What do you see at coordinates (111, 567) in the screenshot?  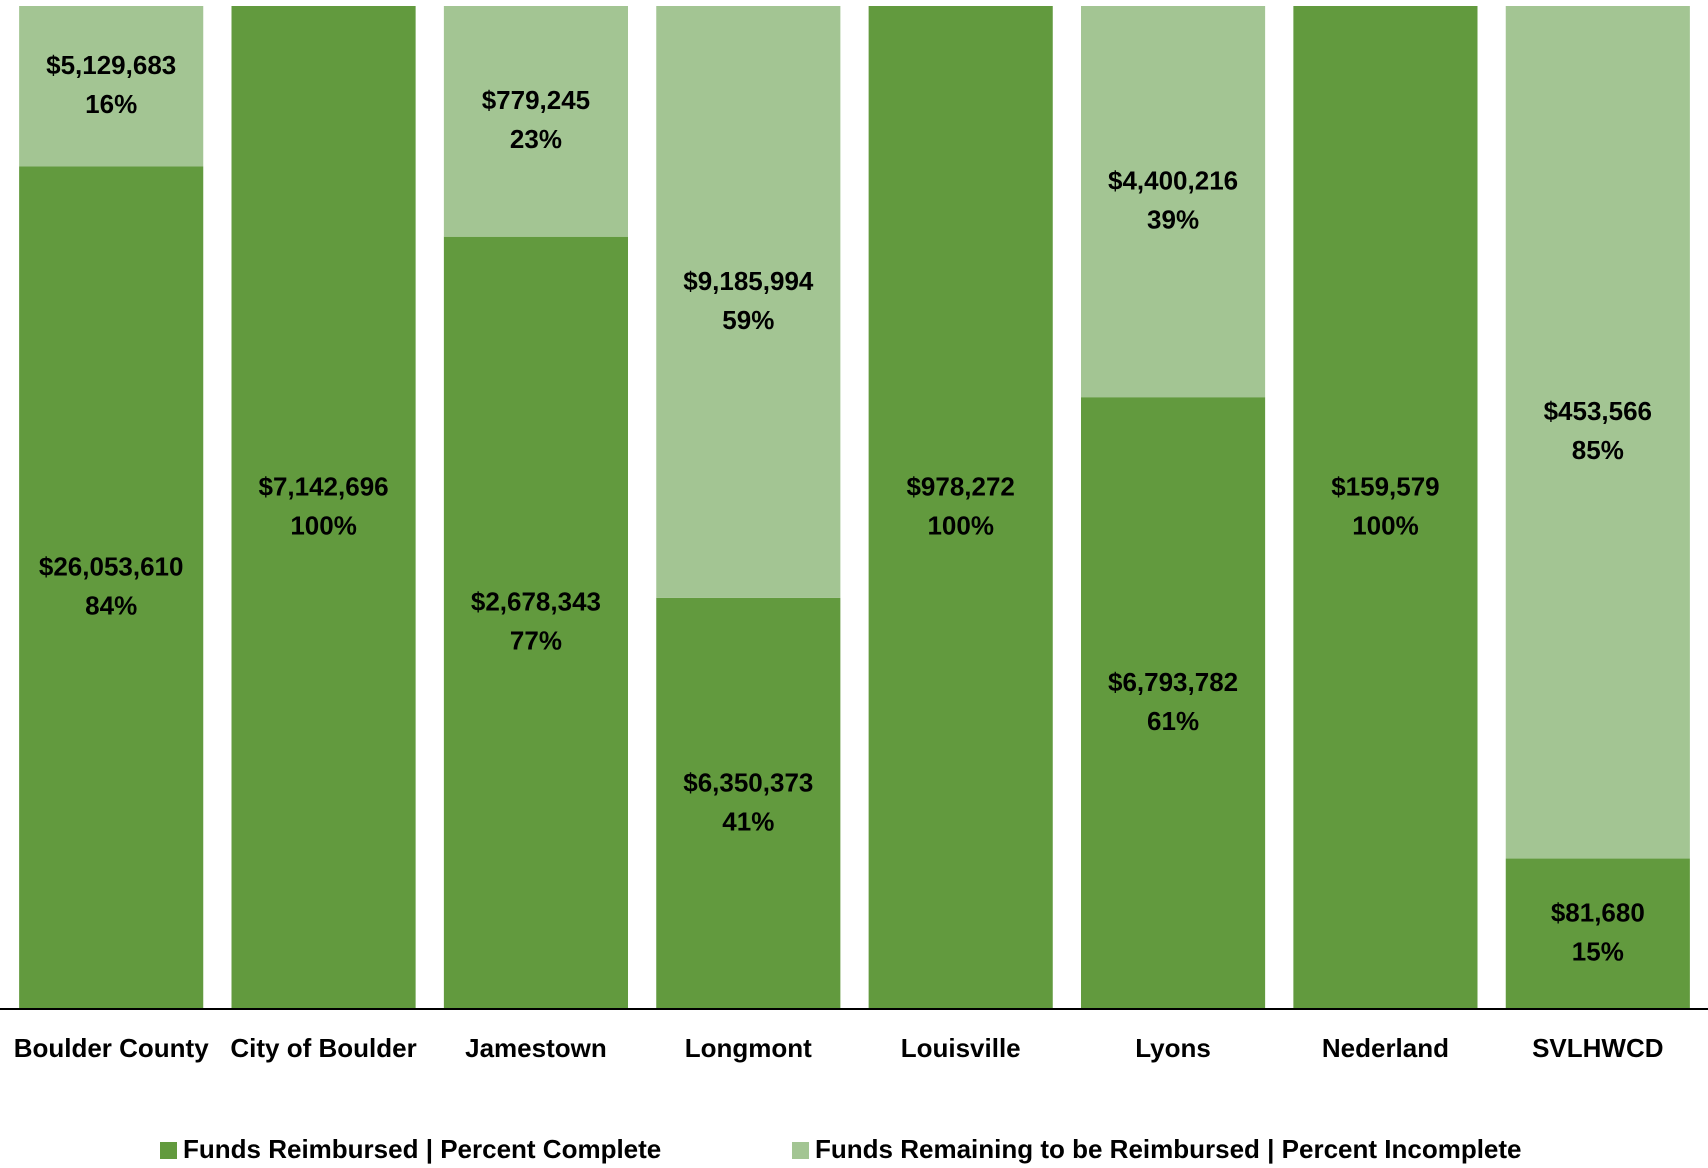 I see `data-label-amount: $26,053,610` at bounding box center [111, 567].